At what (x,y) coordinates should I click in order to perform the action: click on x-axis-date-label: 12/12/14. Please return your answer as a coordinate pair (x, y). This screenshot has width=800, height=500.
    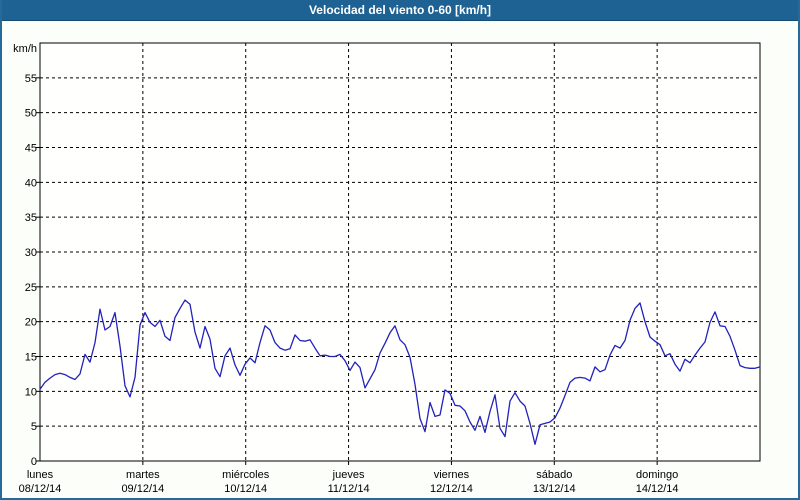
    Looking at the image, I should click on (451, 489).